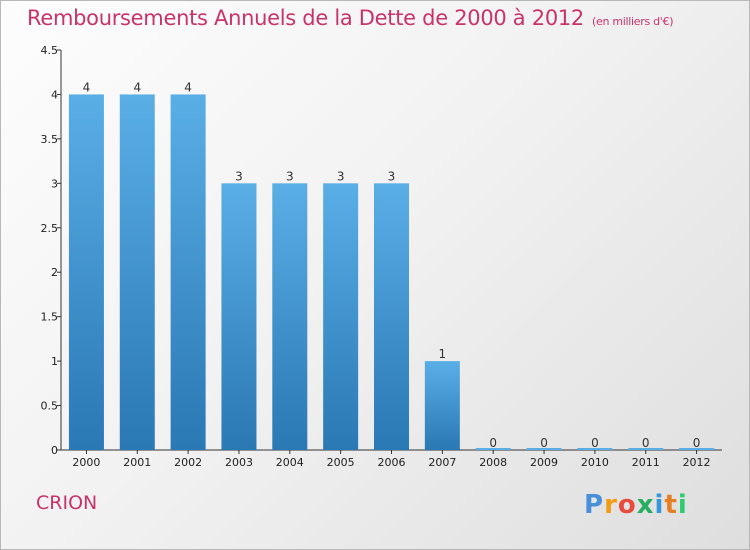  Describe the element at coordinates (50, 139) in the screenshot. I see `y-tick-label: 3.5` at that location.